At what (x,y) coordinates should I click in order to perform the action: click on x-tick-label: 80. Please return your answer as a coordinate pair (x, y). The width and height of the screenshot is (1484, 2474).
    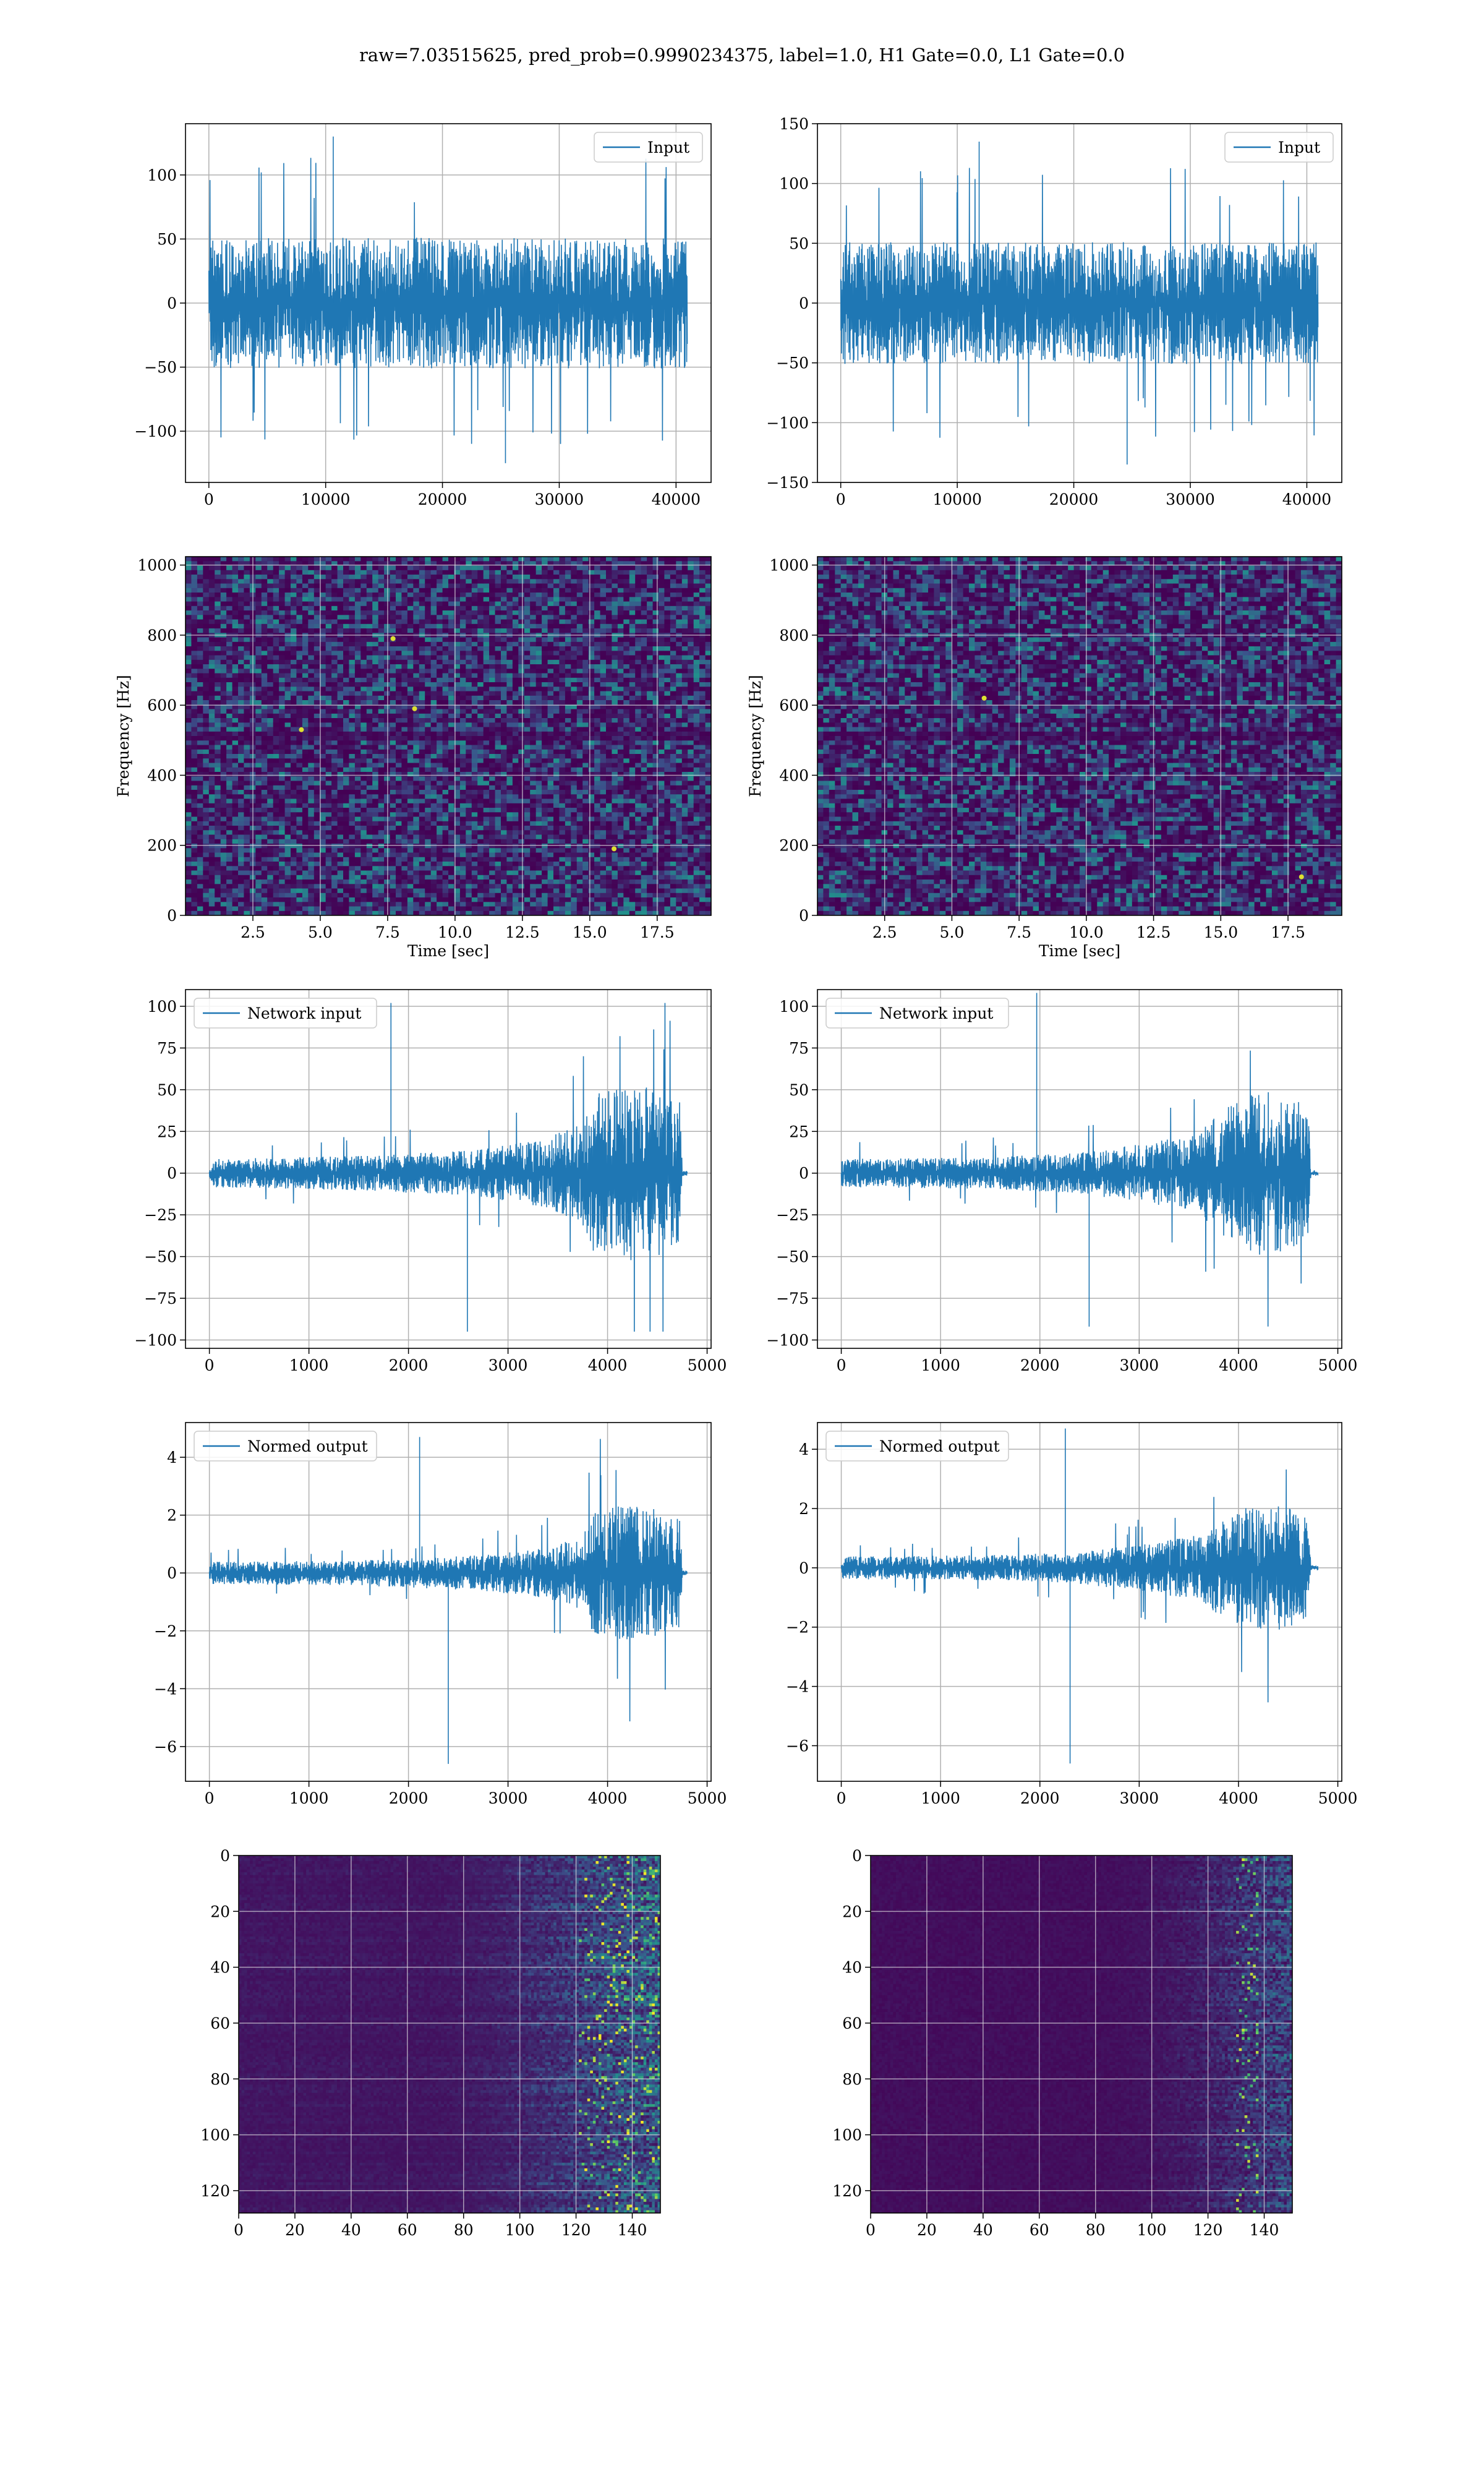
    Looking at the image, I should click on (1096, 2230).